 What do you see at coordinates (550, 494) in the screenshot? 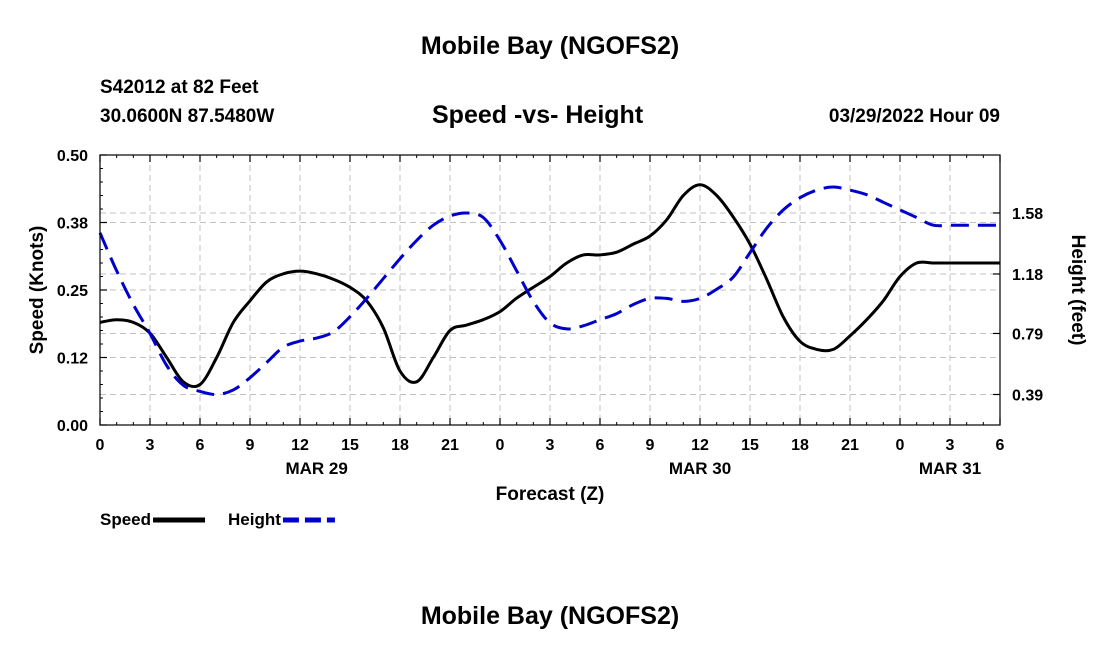
I see `x-axis-label: Forecast (Z)` at bounding box center [550, 494].